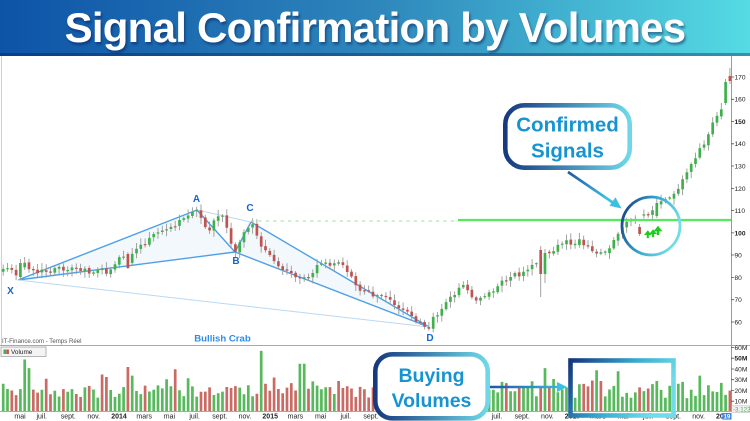 This screenshot has width=750, height=421. I want to click on svg-text: -3.122%, so click(741, 409).